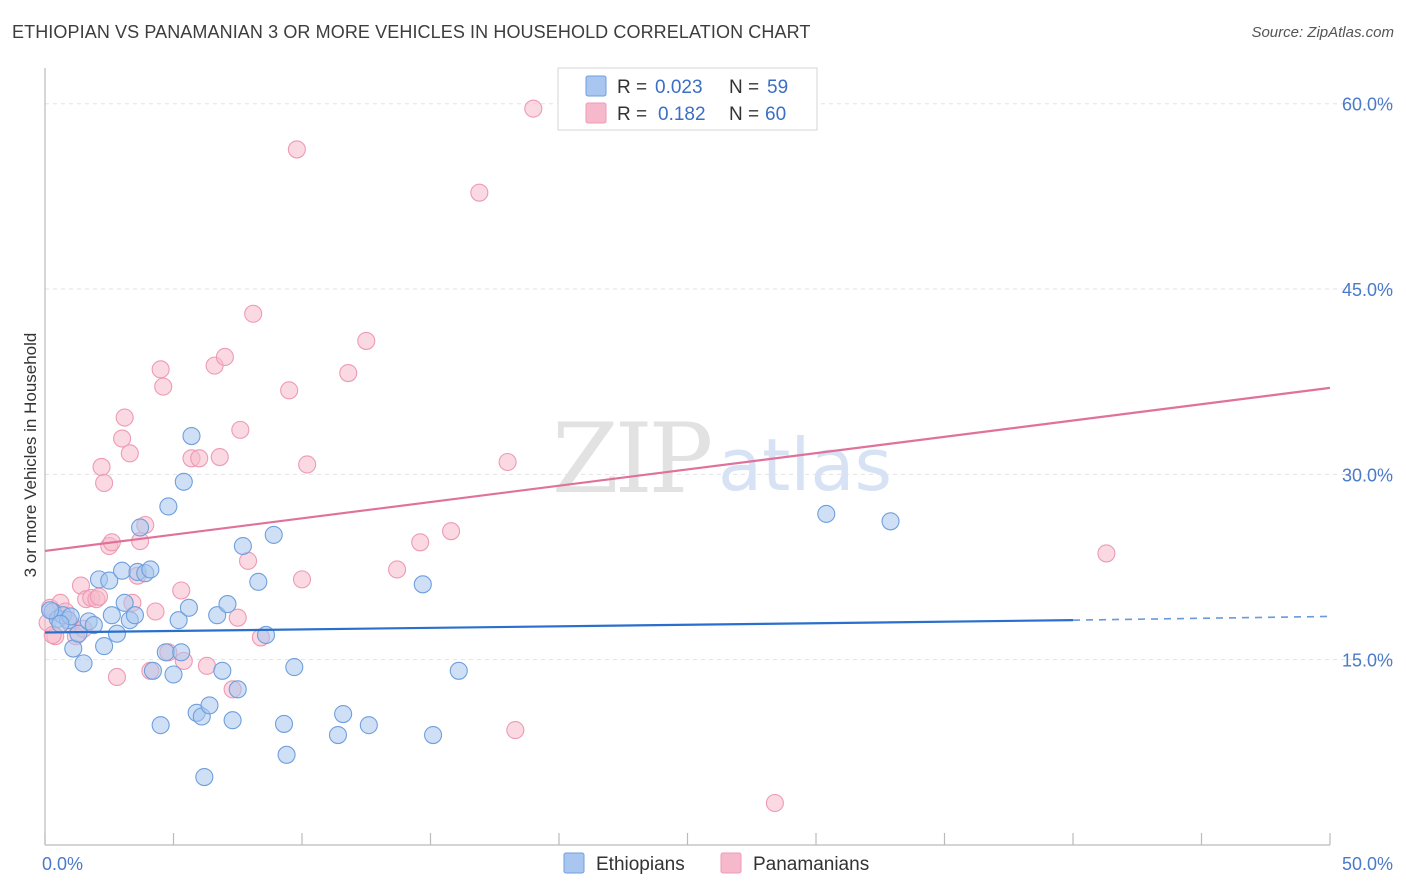  What do you see at coordinates (679, 87) in the screenshot?
I see `legend-r-value-ethiopians: 0.023` at bounding box center [679, 87].